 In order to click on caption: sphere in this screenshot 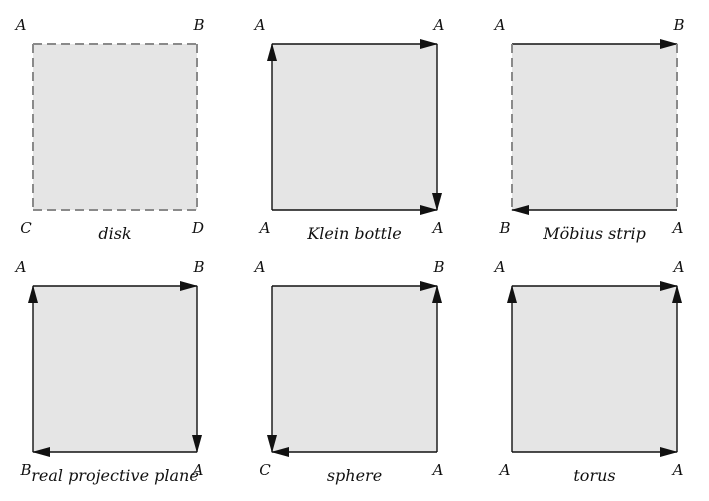, I will do `click(354, 475)`.